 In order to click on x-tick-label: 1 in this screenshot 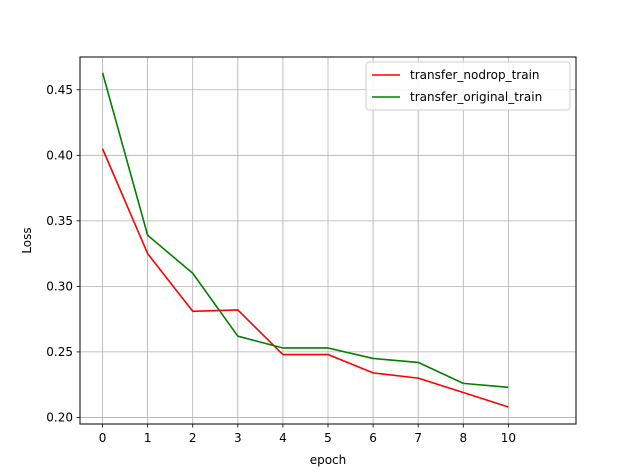, I will do `click(148, 438)`.